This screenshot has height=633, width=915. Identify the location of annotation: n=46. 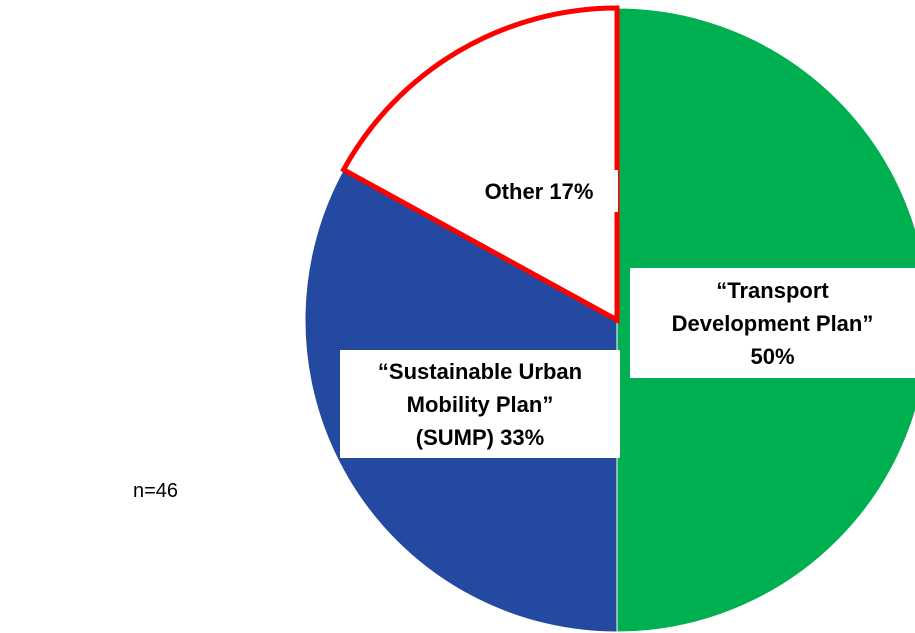
(156, 491).